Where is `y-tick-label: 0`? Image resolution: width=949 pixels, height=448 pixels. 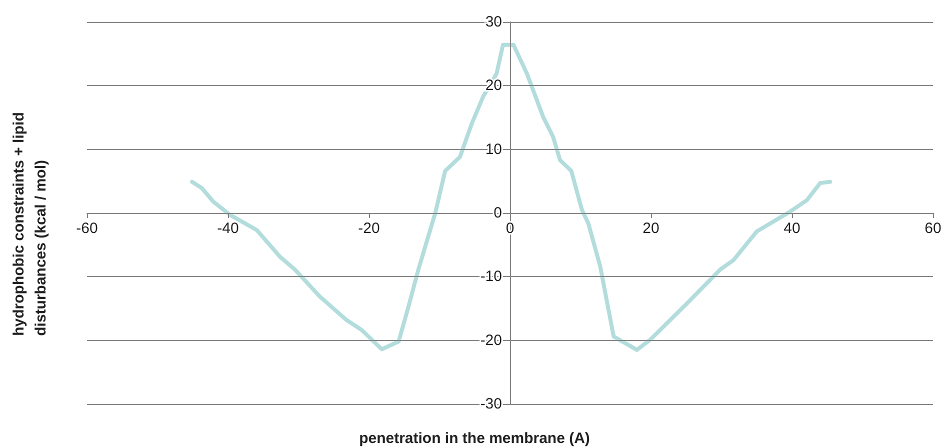 y-tick-label: 0 is located at coordinates (498, 213).